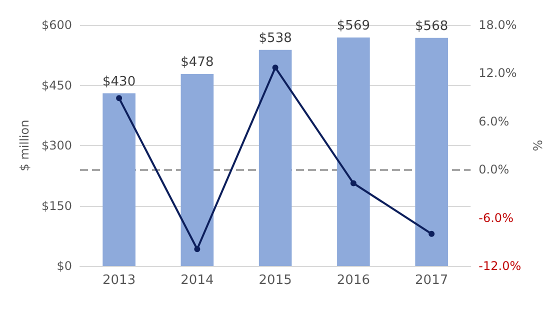 The width and height of the screenshot is (560, 326). Describe the element at coordinates (56, 145) in the screenshot. I see `y-tick-label: $300` at that location.